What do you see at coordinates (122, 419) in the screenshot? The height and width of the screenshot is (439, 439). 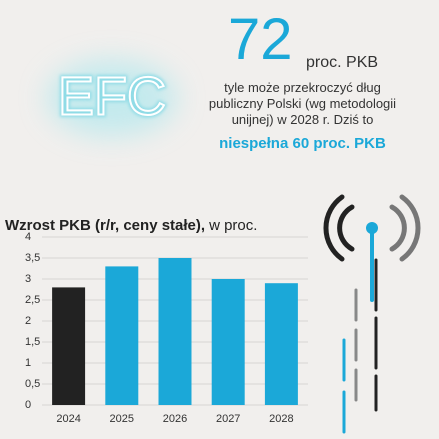 I see `x-tick-label: 2025` at bounding box center [122, 419].